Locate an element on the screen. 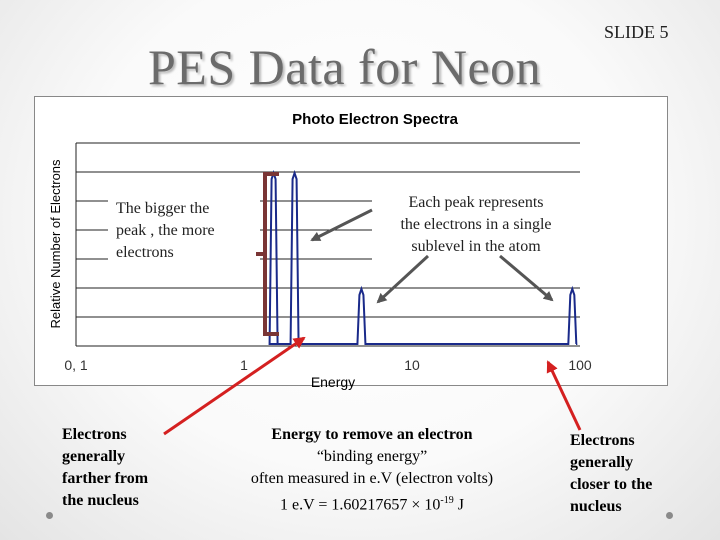 The width and height of the screenshot is (720, 540). arrow-to-first-peak is located at coordinates (341, 225).